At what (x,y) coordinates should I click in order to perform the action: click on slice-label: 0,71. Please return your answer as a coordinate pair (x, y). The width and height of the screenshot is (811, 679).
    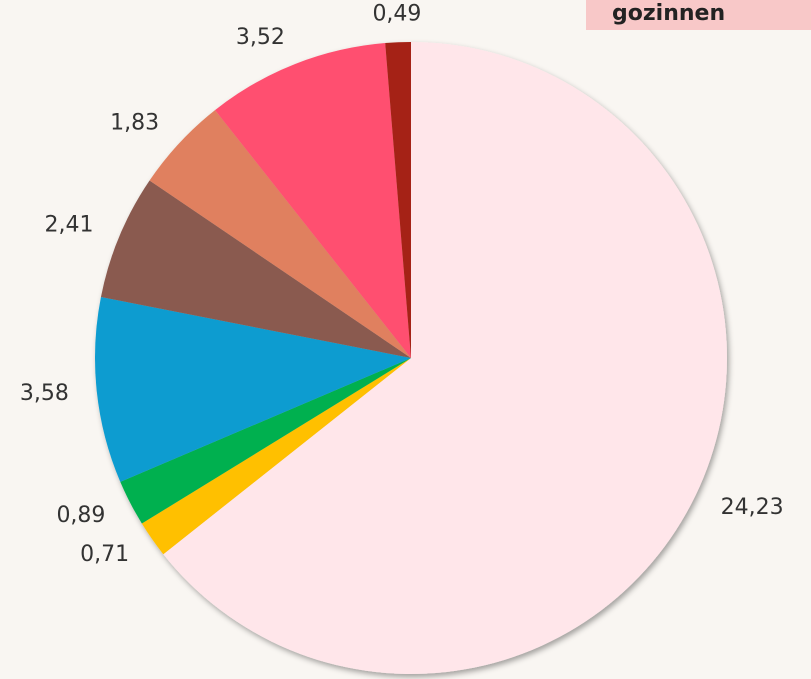
    Looking at the image, I should click on (104, 554).